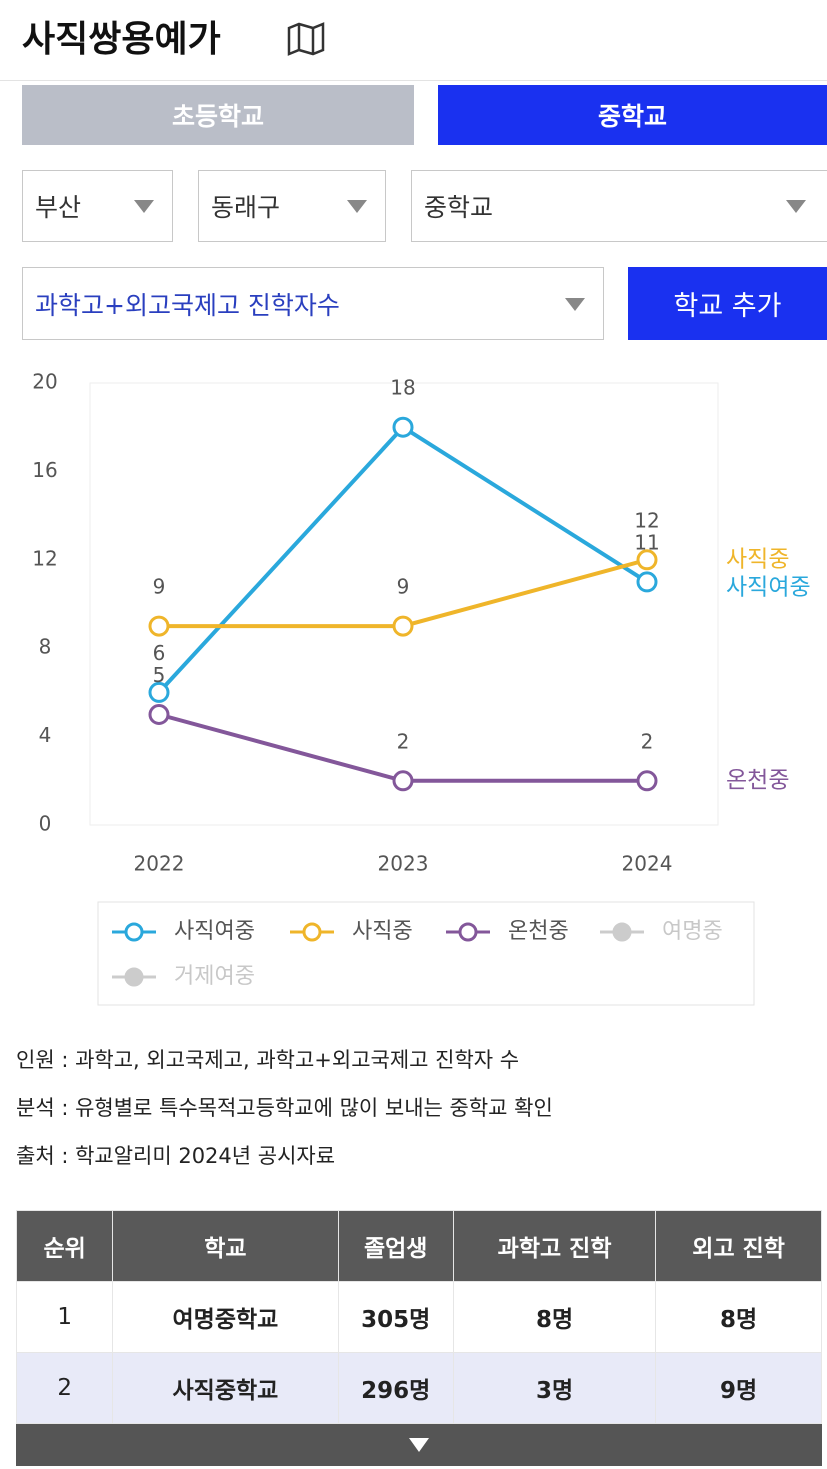  I want to click on table-cell: 사직중학교, so click(225, 1388).